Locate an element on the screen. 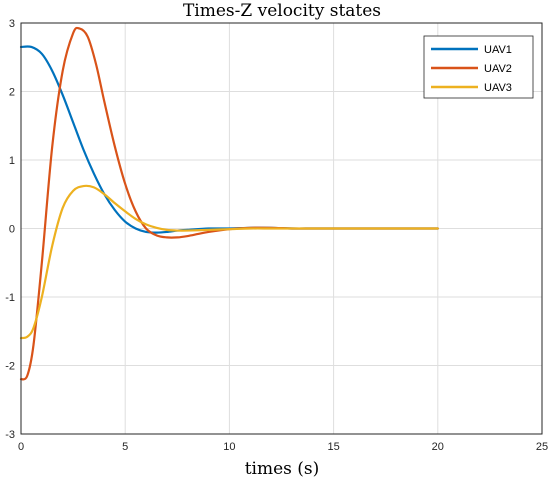  y-tick-label: -1 is located at coordinates (10, 298).